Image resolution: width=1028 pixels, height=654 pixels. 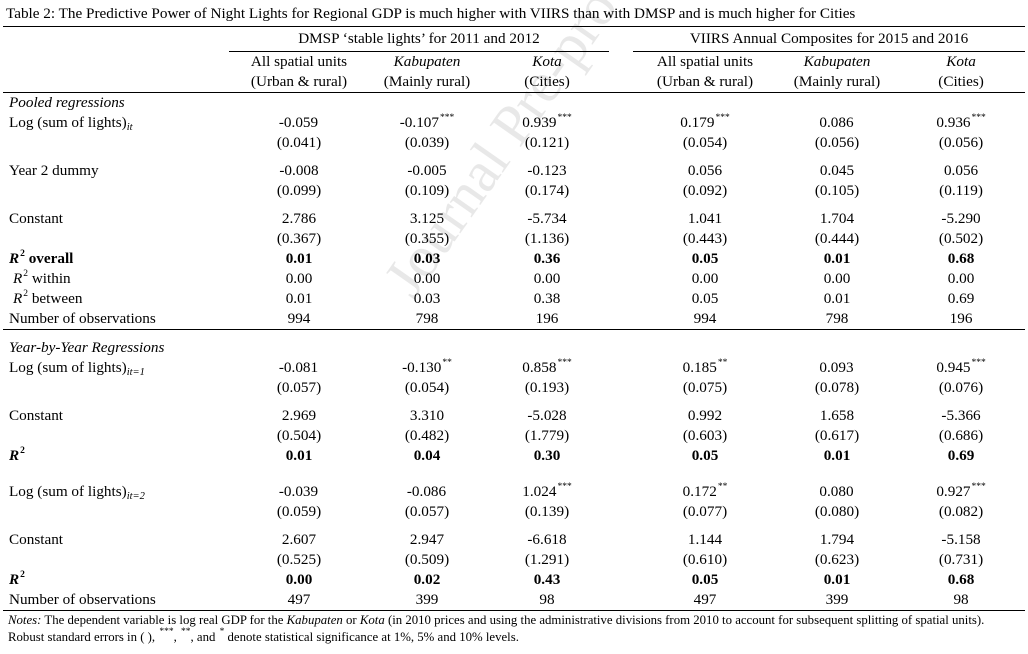 What do you see at coordinates (116, 259) in the screenshot?
I see `row-label: R2 overall` at bounding box center [116, 259].